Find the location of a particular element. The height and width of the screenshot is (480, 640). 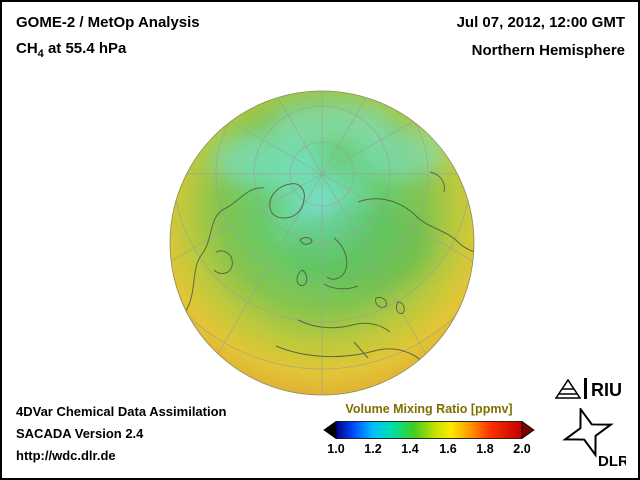

analysis-title: GOME-2 / MetOp Analysis is located at coordinates (108, 22).